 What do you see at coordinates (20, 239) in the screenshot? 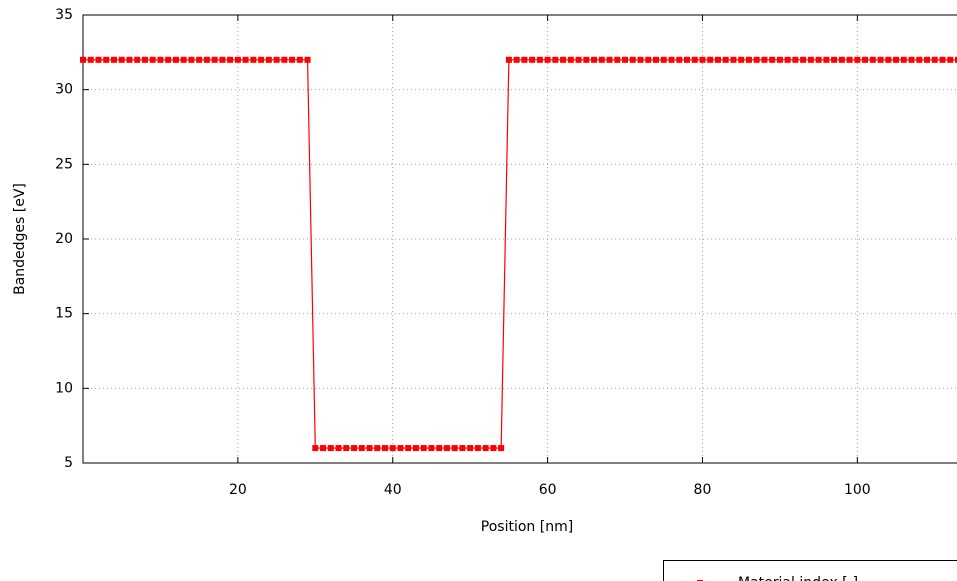
I see `y-axis-label: Bandedges [eV]` at bounding box center [20, 239].